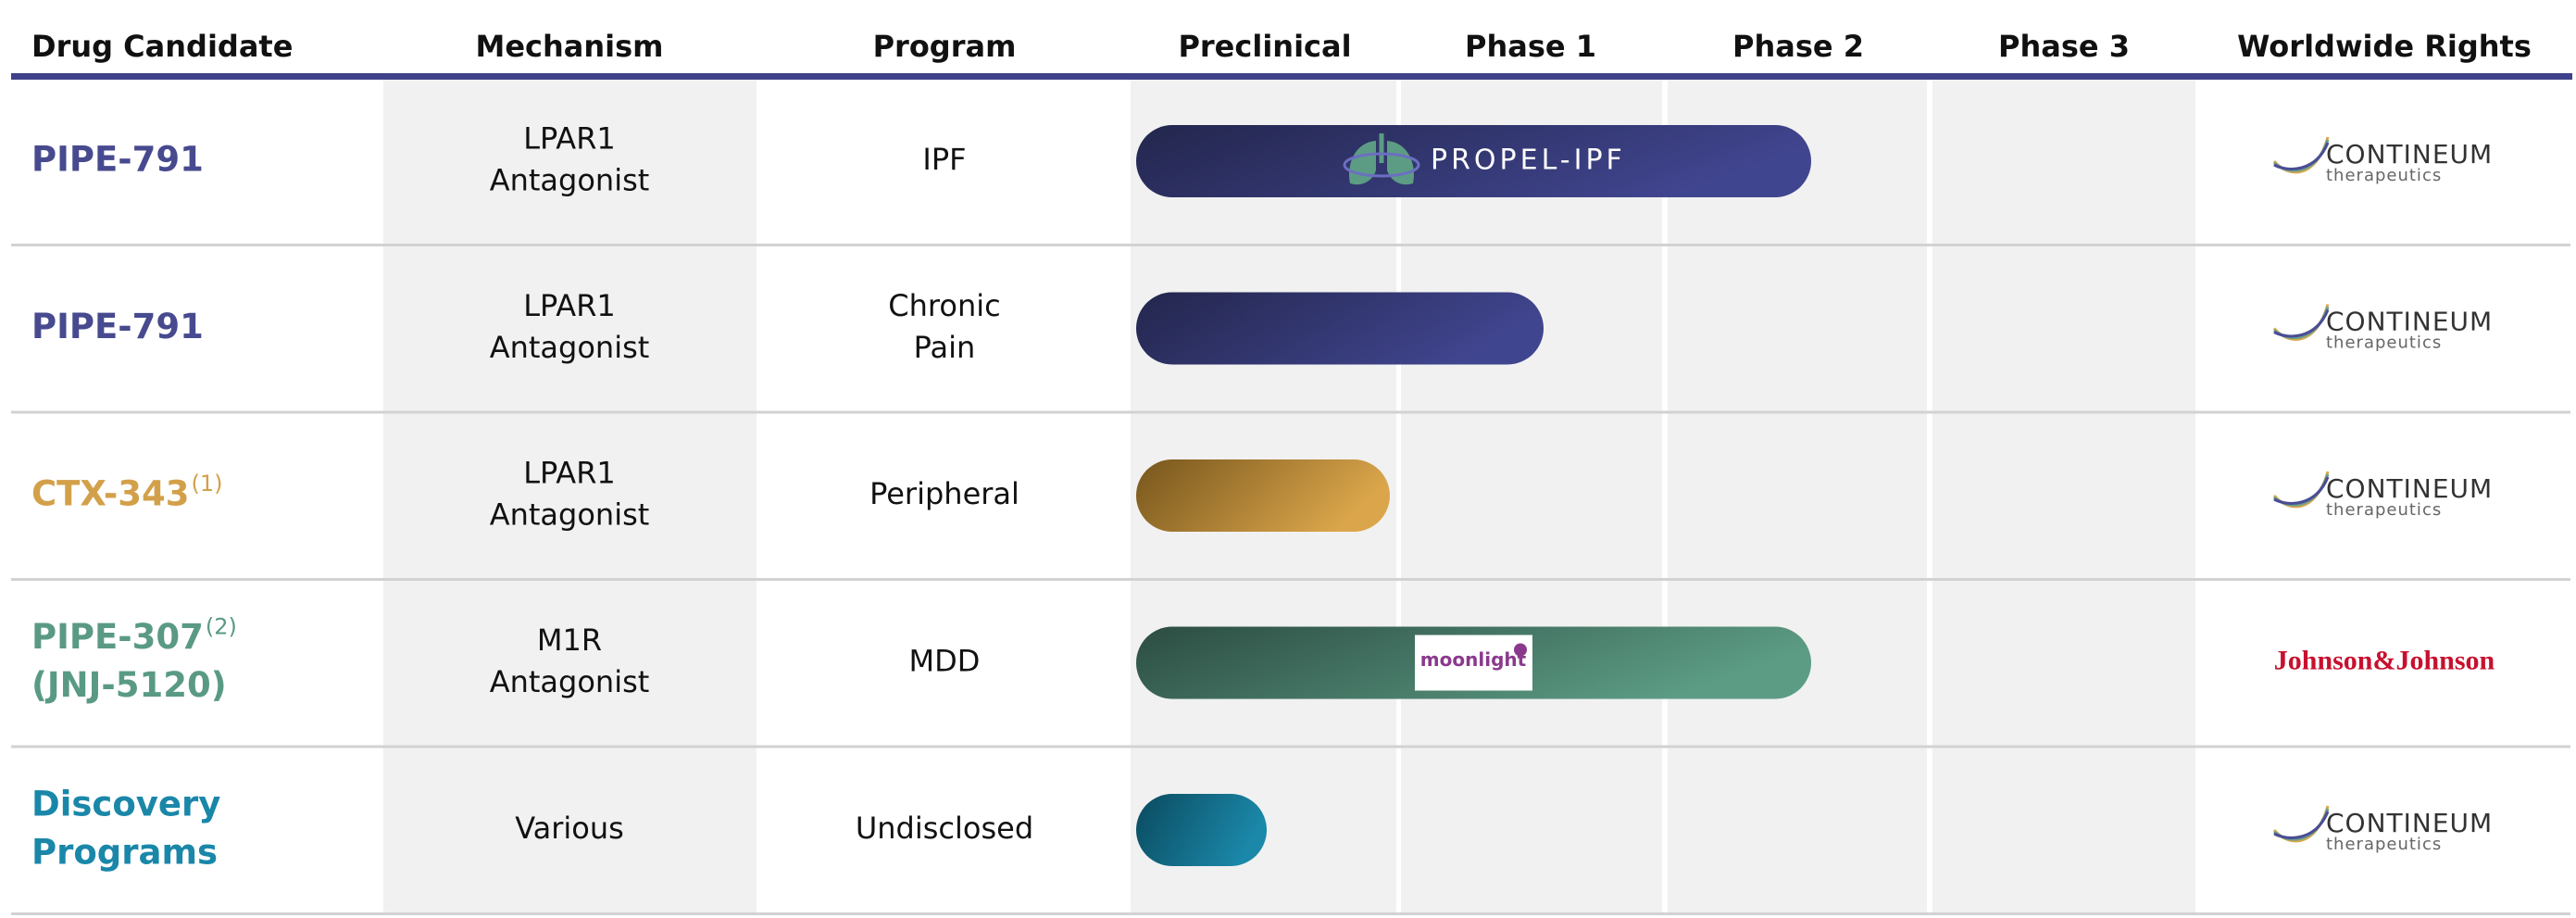  What do you see at coordinates (569, 46) in the screenshot?
I see `column-header: Mechanism` at bounding box center [569, 46].